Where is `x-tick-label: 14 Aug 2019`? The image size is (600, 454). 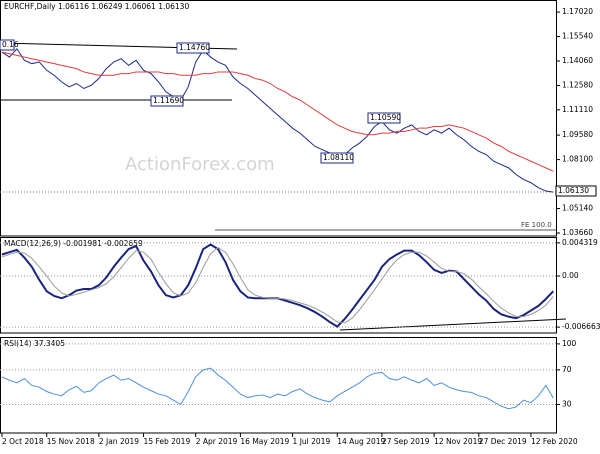
x-tick-label: 14 Aug 2019 is located at coordinates (361, 441).